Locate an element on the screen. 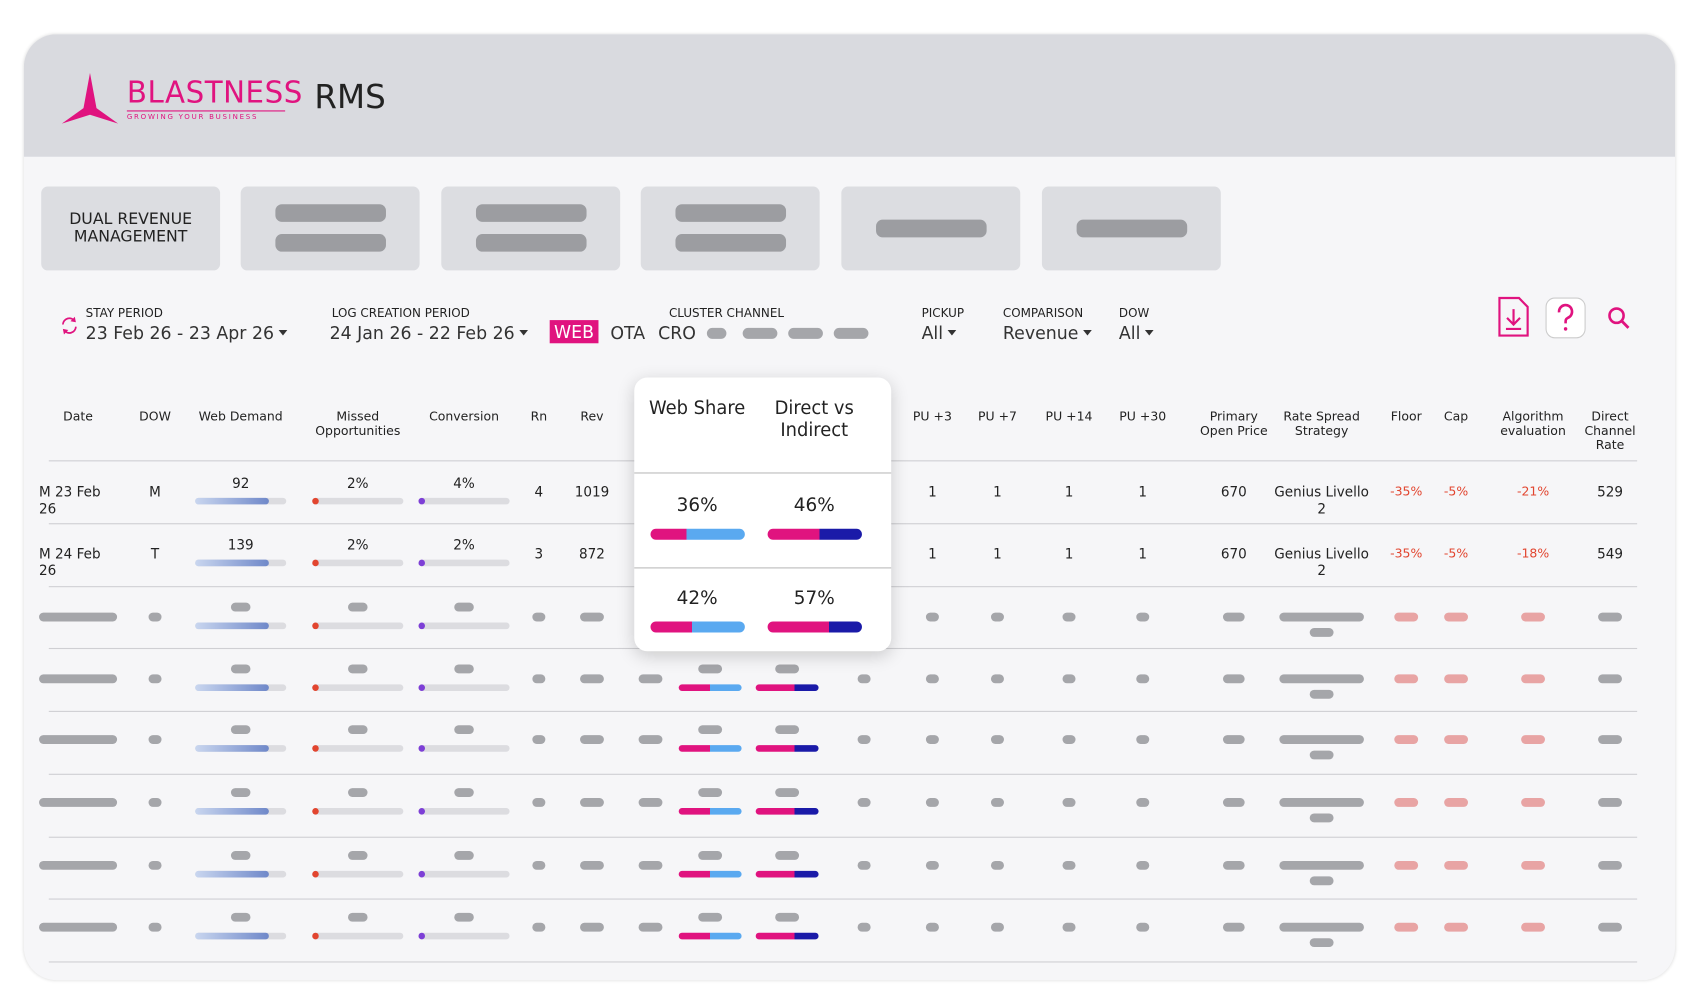 Image resolution: width=1700 pixels, height=1000 pixels. help-icon is located at coordinates (1565, 318).